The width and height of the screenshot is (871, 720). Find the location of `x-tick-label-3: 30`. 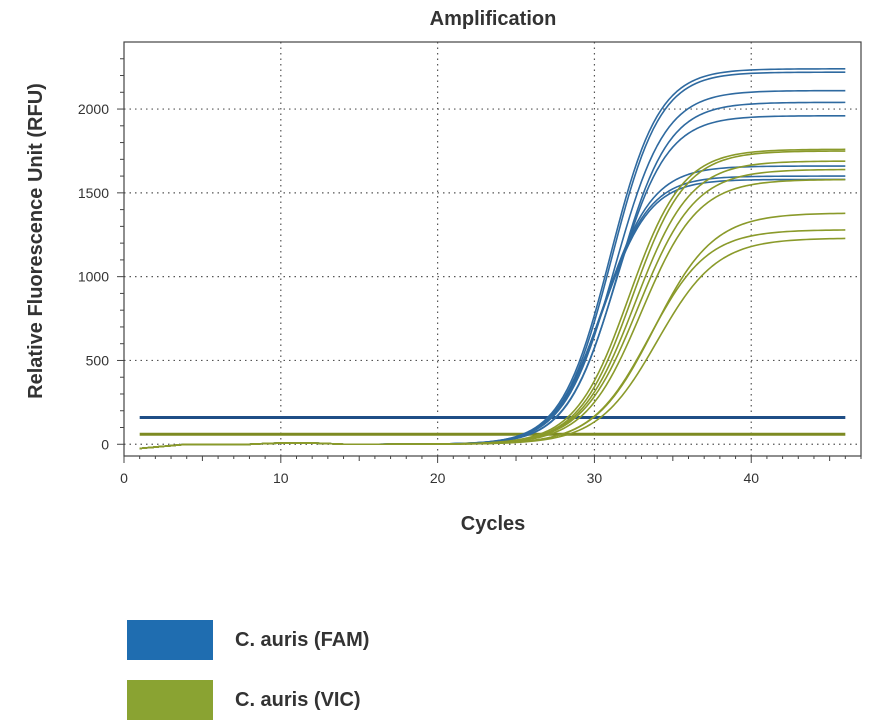

x-tick-label-3: 30 is located at coordinates (595, 478).